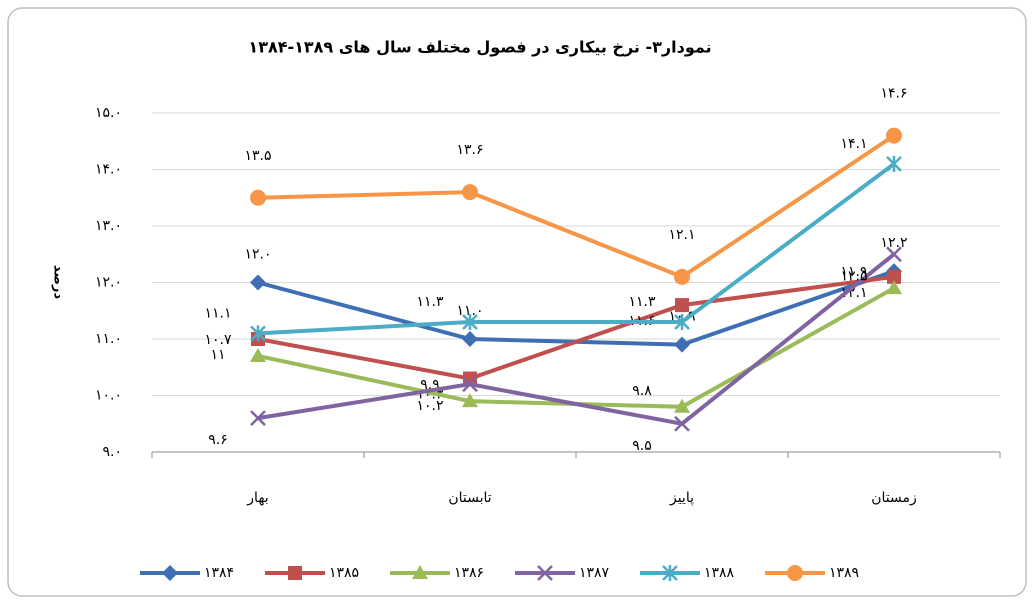 The image size is (1034, 607). What do you see at coordinates (853, 144) in the screenshot?
I see `data-label: ۱۴.۱` at bounding box center [853, 144].